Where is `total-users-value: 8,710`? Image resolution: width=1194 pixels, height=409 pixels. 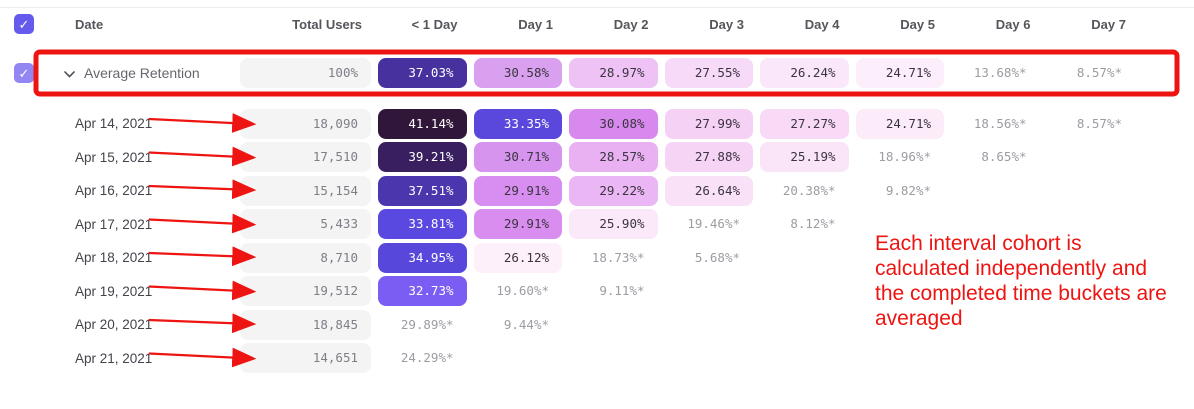 total-users-value: 8,710 is located at coordinates (305, 257).